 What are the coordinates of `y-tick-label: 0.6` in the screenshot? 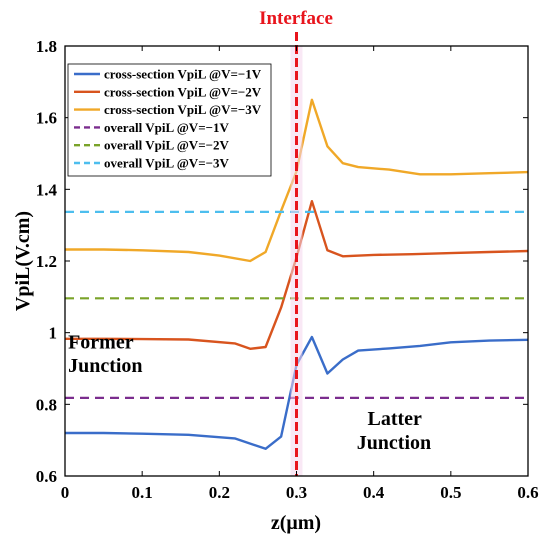 It's located at (46, 476).